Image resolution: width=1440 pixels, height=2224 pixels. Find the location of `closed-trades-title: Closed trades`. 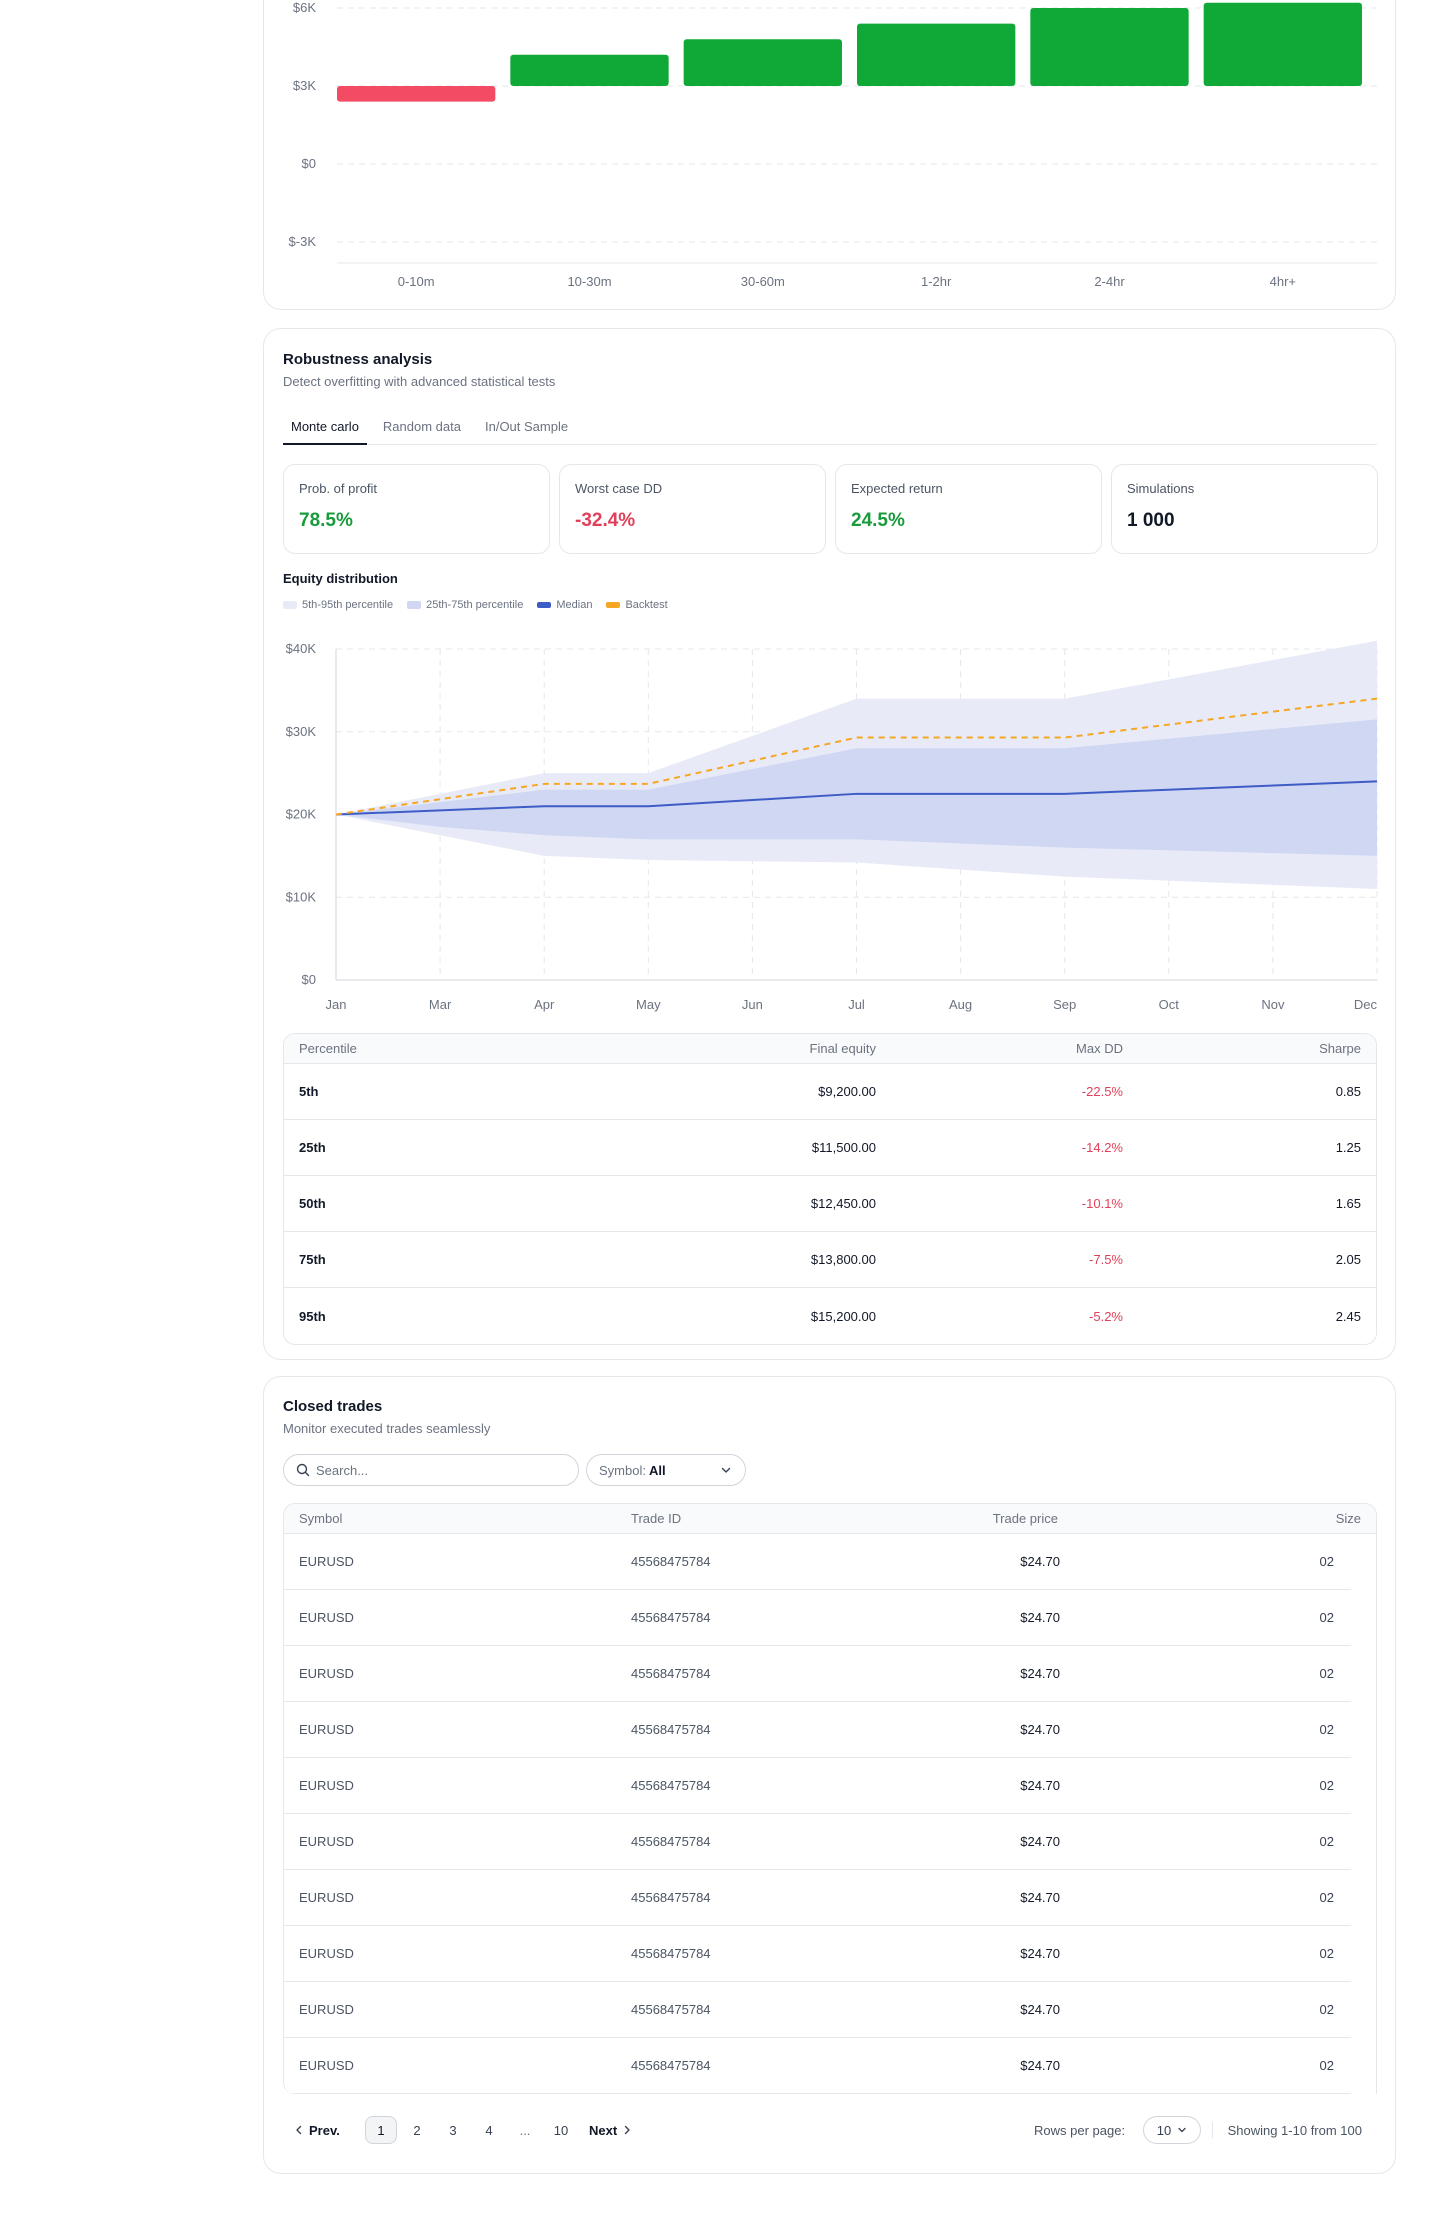

closed-trades-title: Closed trades is located at coordinates (333, 1406).